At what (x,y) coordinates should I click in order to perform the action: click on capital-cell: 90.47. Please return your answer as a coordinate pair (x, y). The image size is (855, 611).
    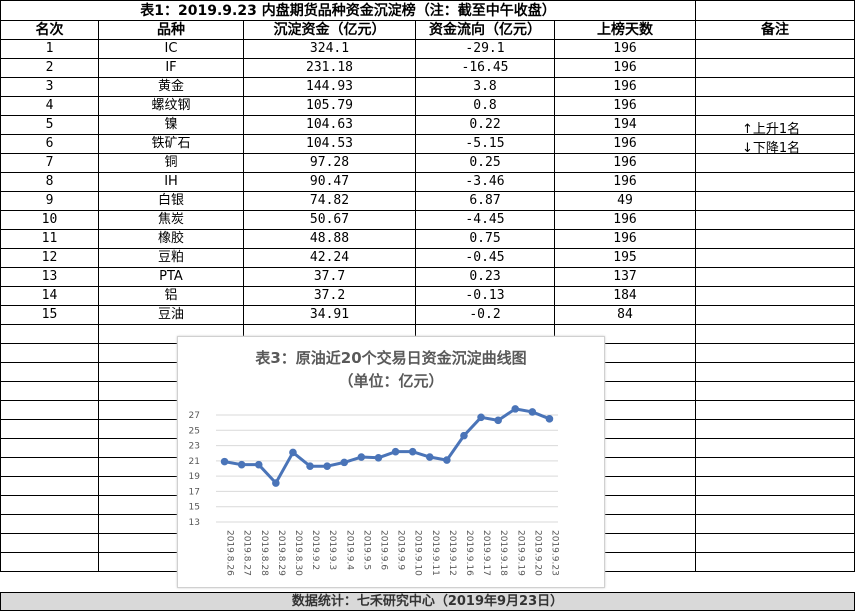
    Looking at the image, I should click on (329, 182).